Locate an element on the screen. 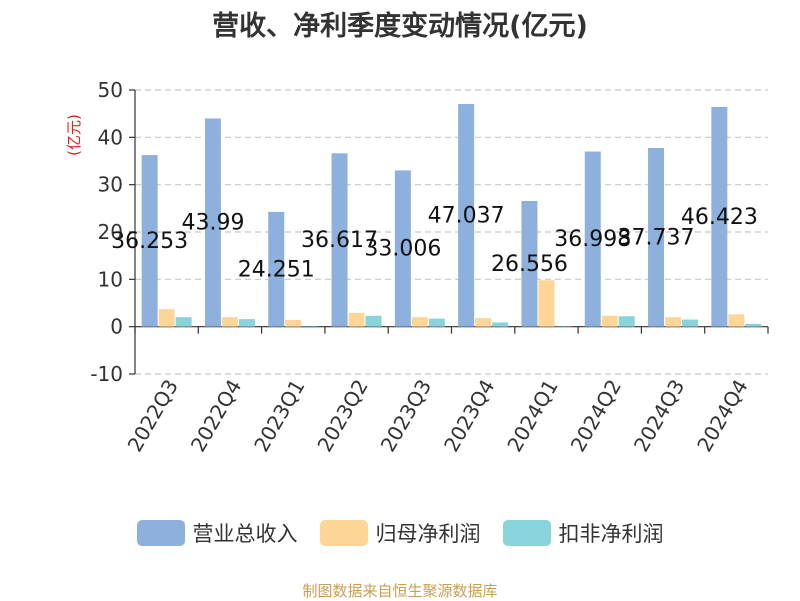 This screenshot has width=800, height=601. bar-series1-2023Q4 is located at coordinates (483, 322).